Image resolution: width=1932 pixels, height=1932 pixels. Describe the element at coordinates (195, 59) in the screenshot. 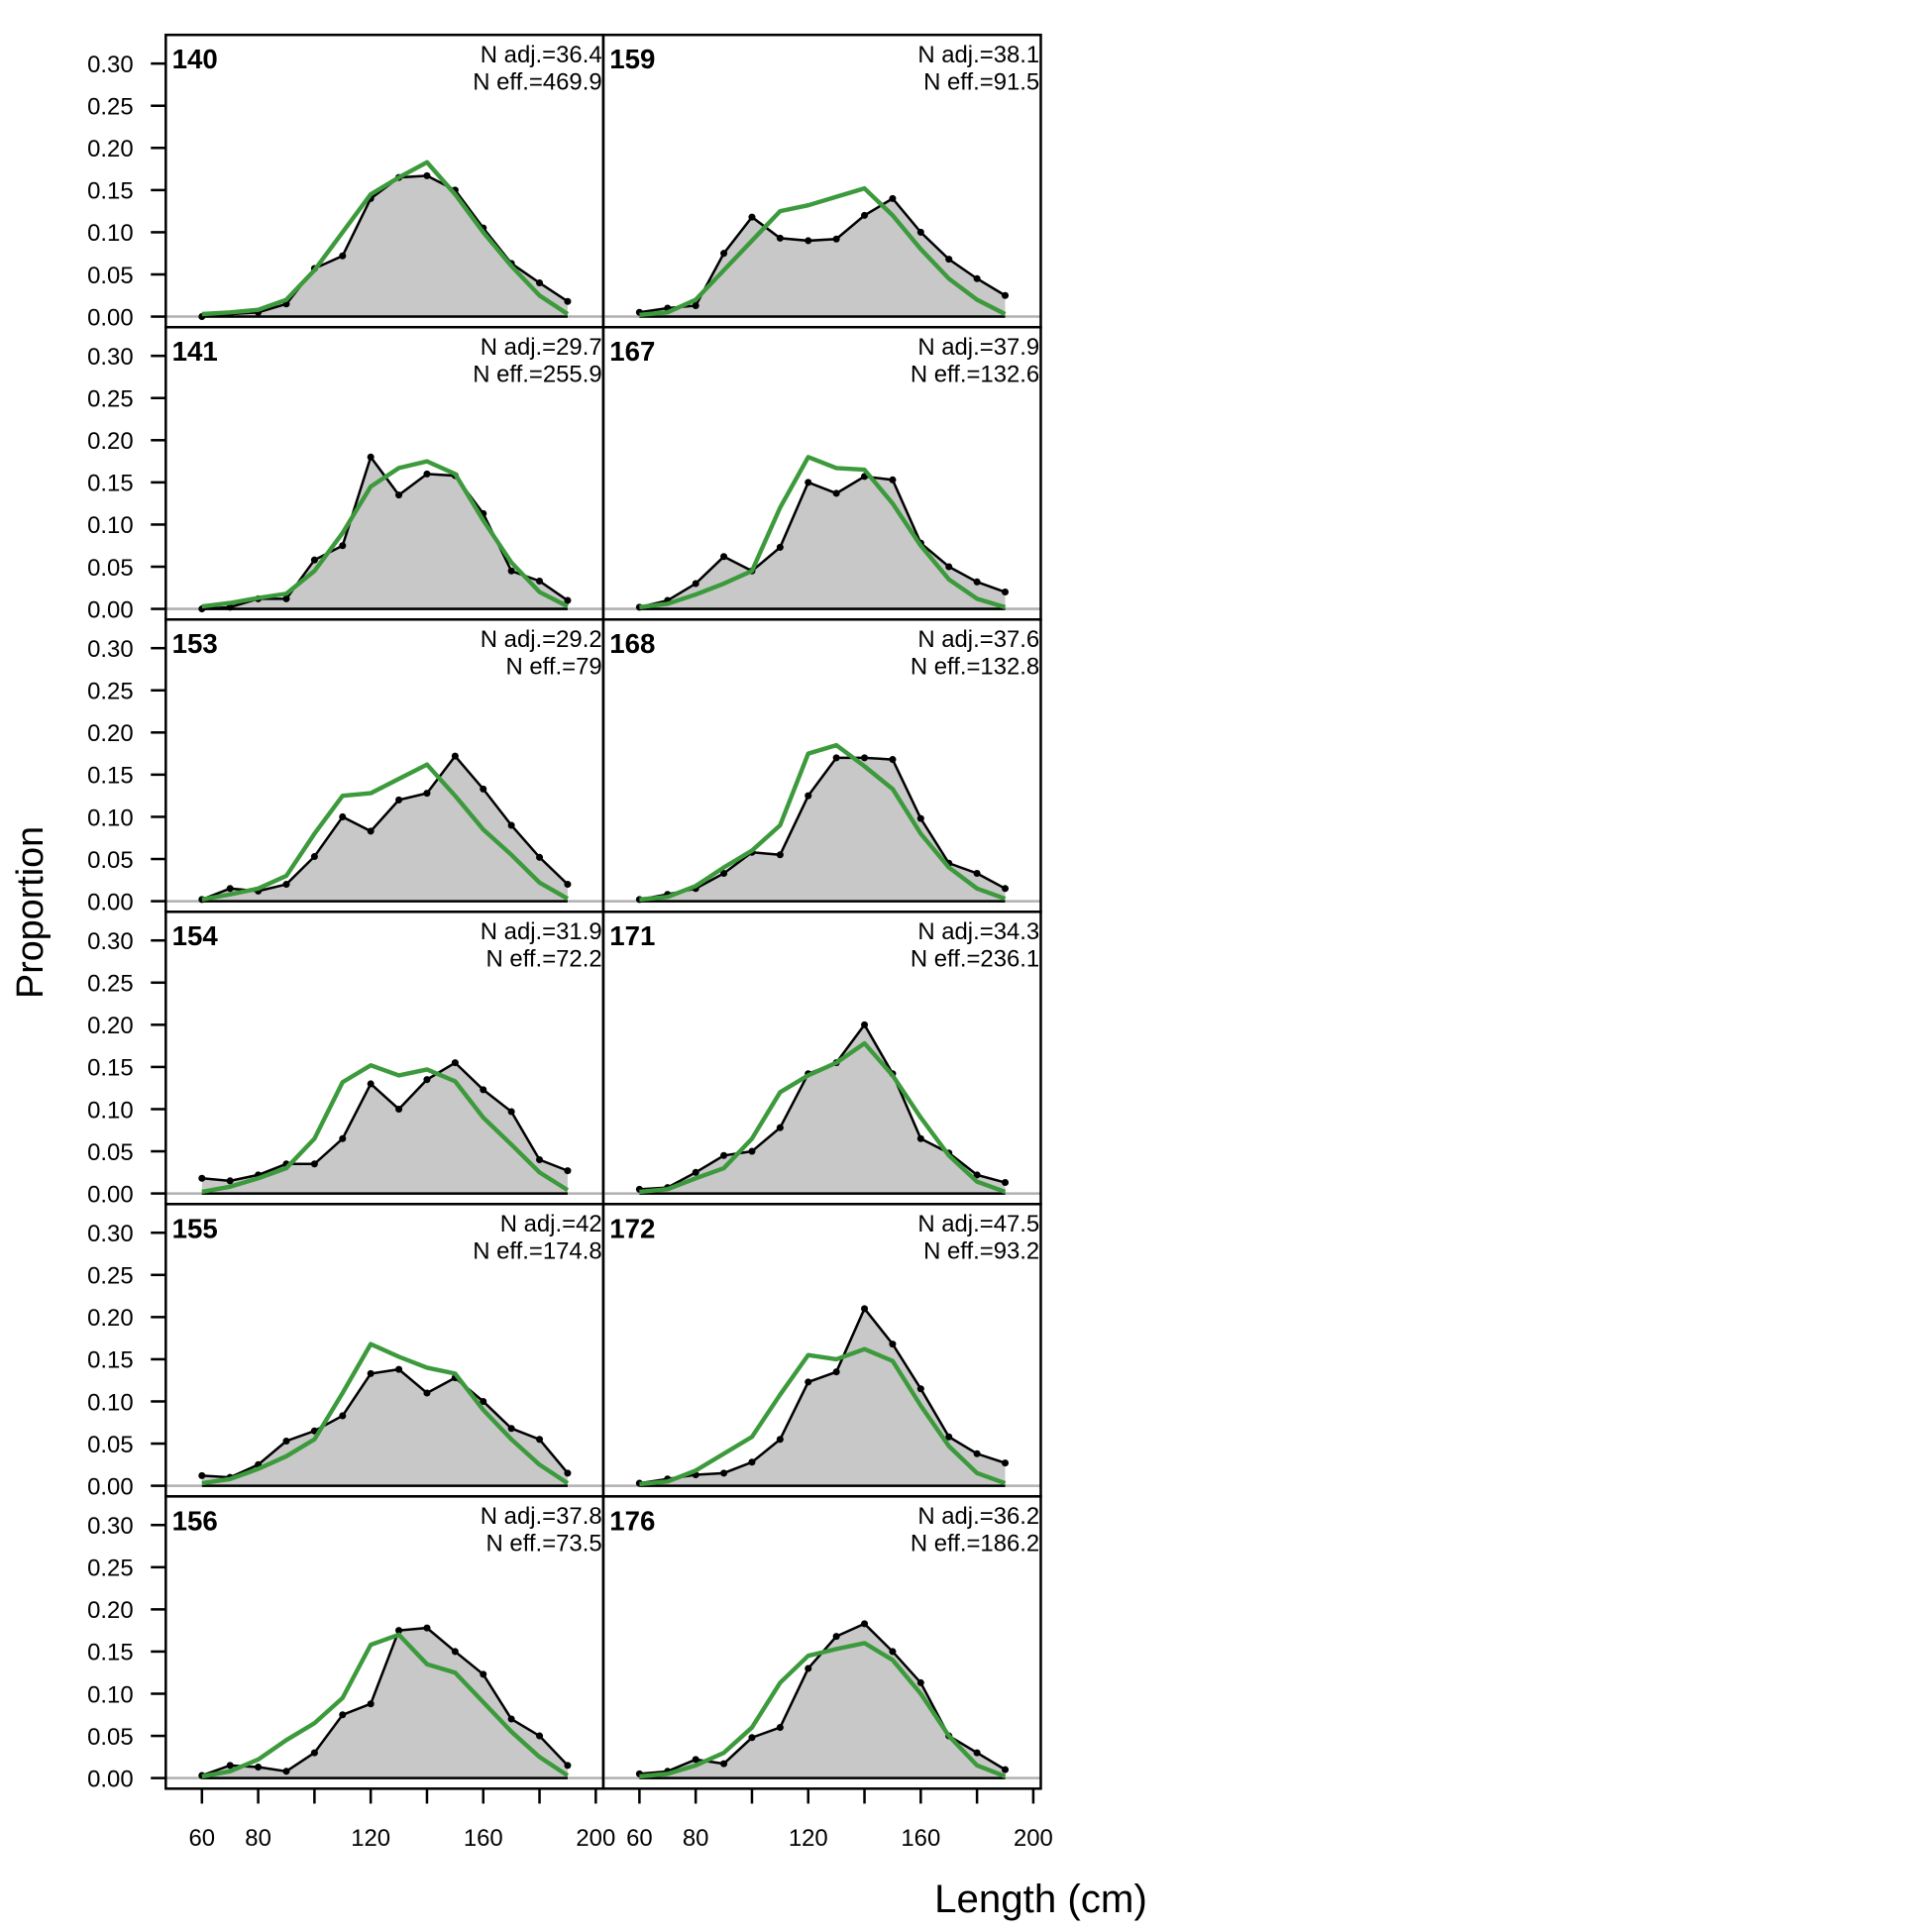

I see `panel-label: 140` at that location.